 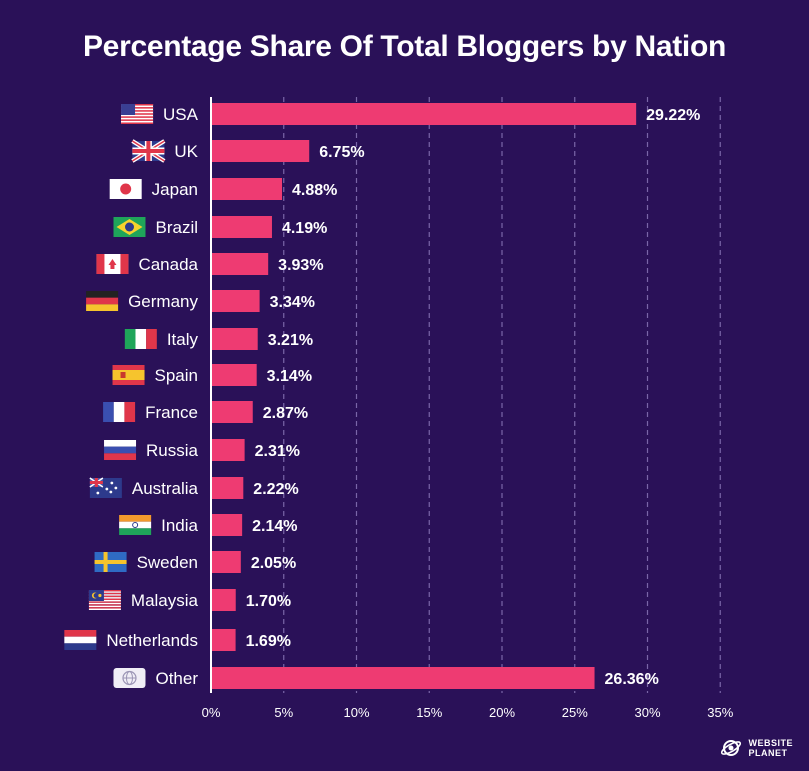 I want to click on brand-line-1: WEBSITE, so click(x=770, y=743).